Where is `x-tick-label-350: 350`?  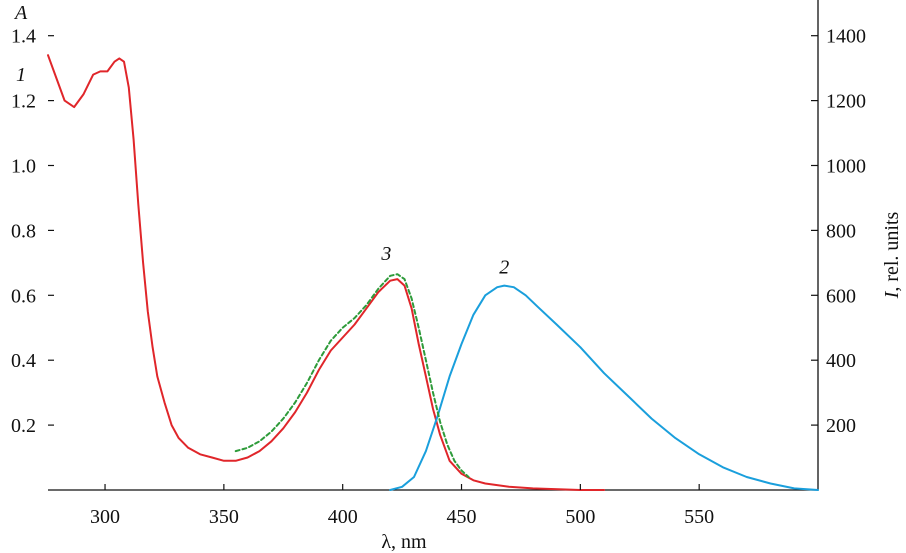
x-tick-label-350: 350 is located at coordinates (224, 517).